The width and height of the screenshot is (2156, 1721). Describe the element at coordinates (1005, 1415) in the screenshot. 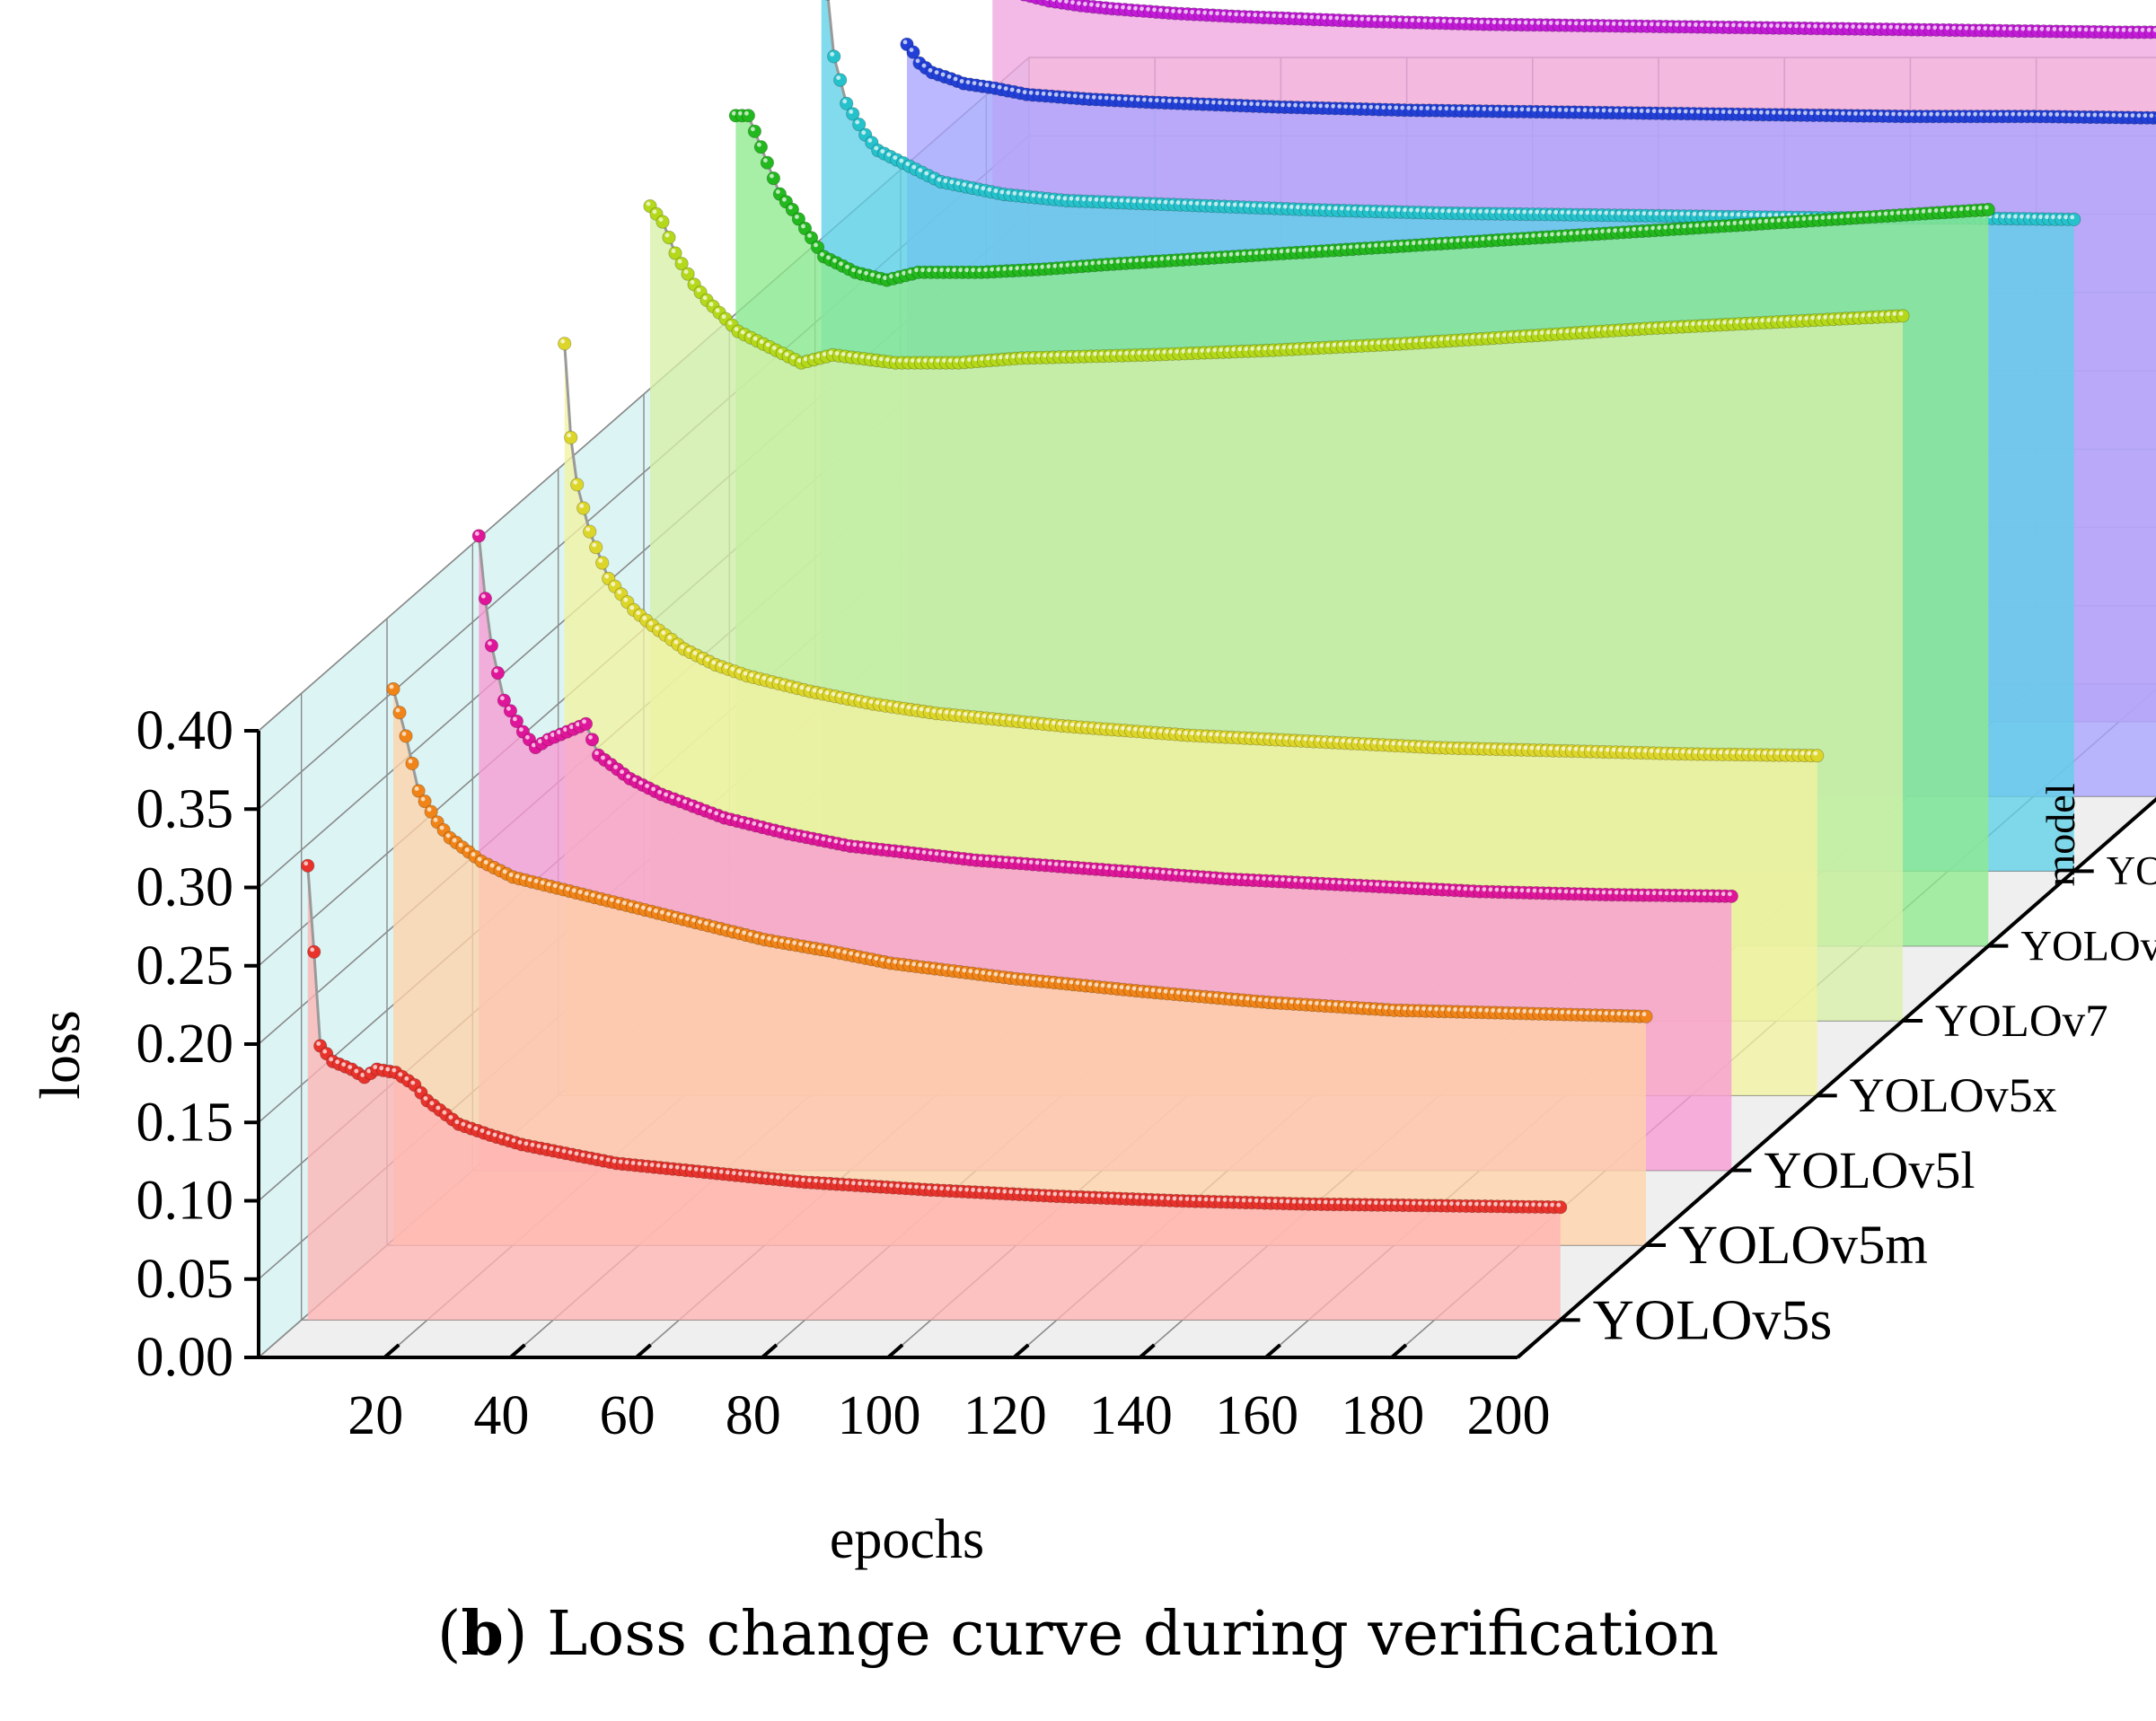

I see `x-tick-label: 120` at that location.